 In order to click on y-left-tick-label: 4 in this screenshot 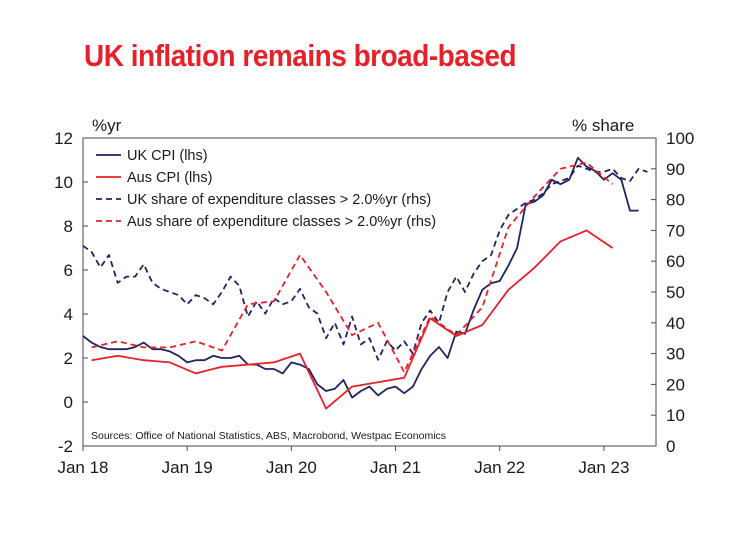, I will do `click(68, 314)`.